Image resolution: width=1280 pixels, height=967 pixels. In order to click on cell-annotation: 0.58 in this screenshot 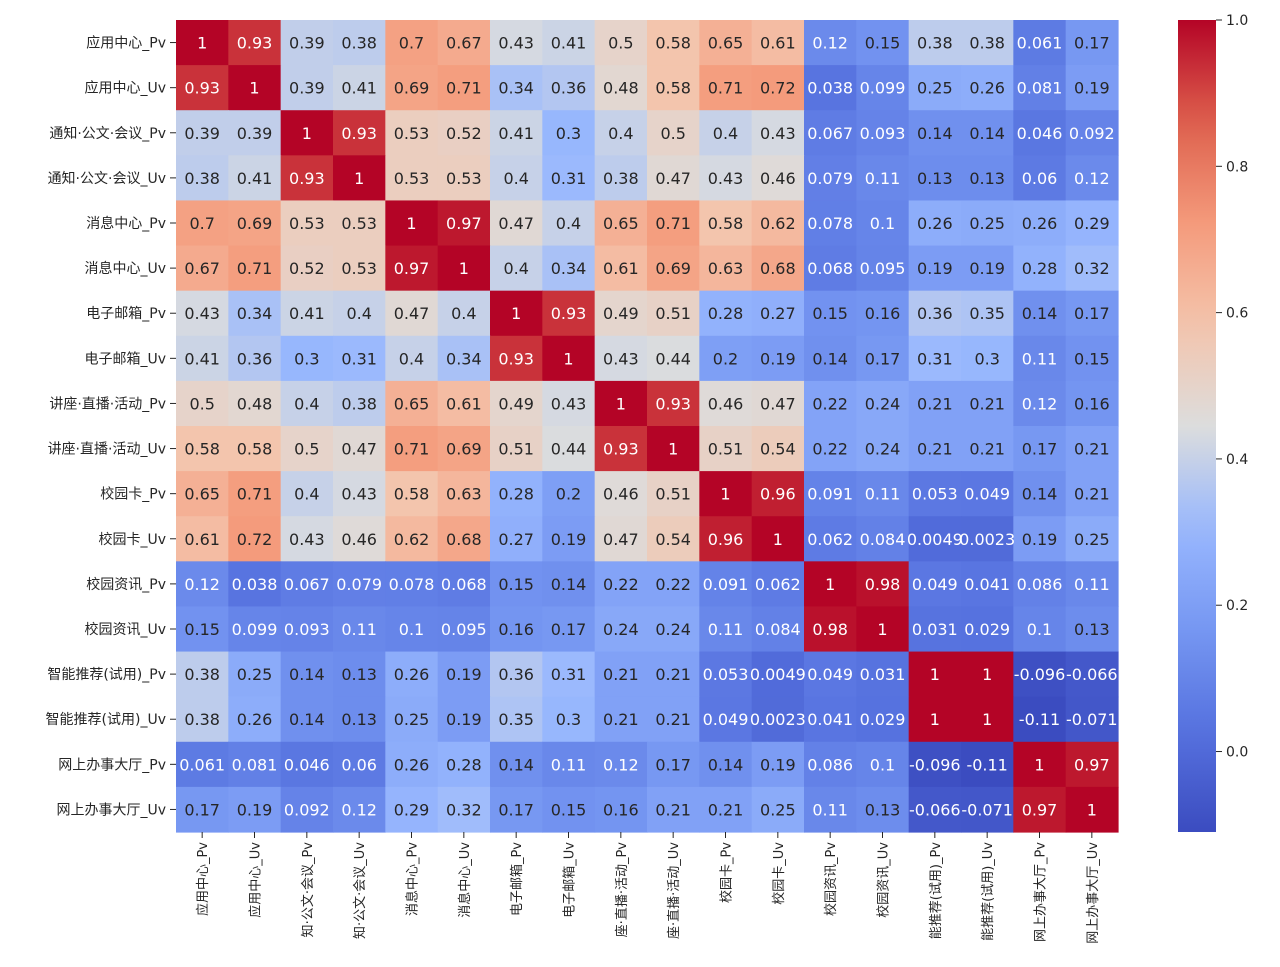, I will do `click(673, 88)`.